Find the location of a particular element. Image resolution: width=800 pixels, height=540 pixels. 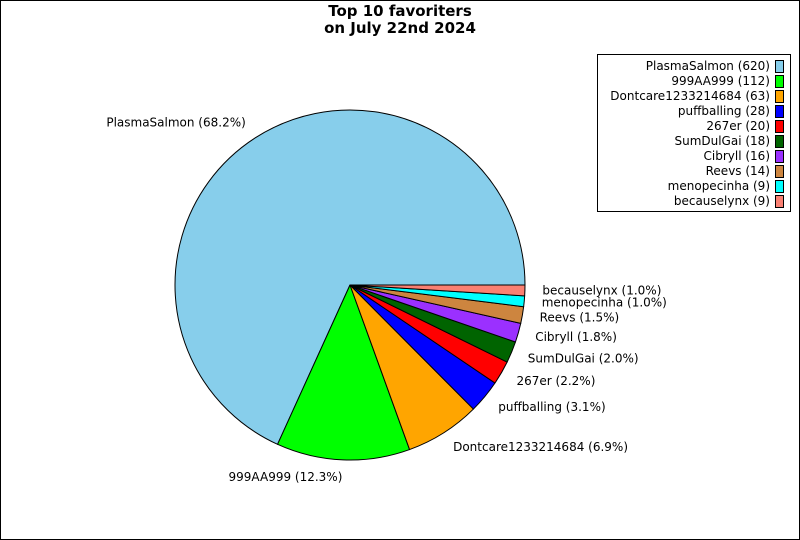

chart-title-line-1: Top 10 favoriters is located at coordinates (400, 11).